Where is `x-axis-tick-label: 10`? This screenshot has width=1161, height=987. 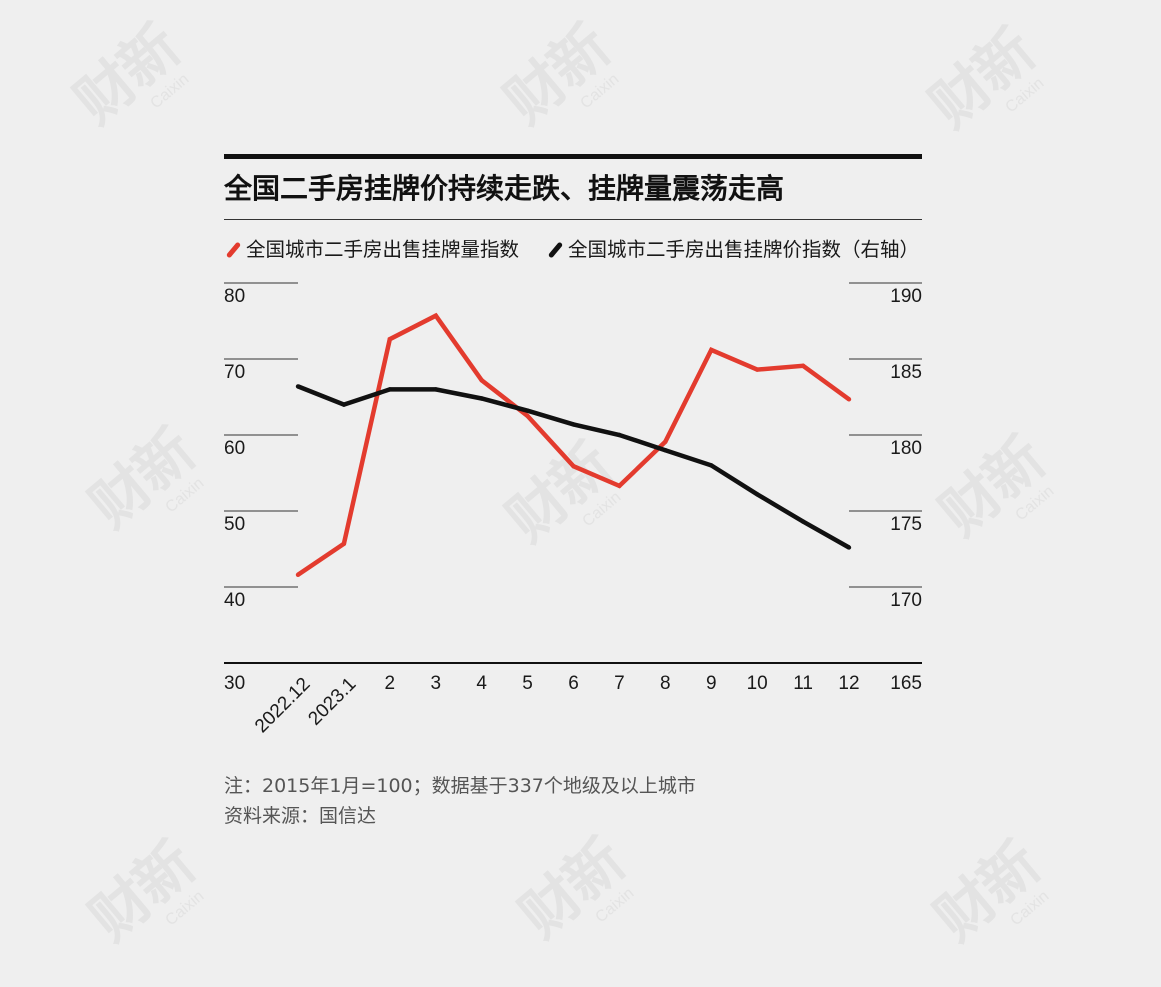 x-axis-tick-label: 10 is located at coordinates (757, 683).